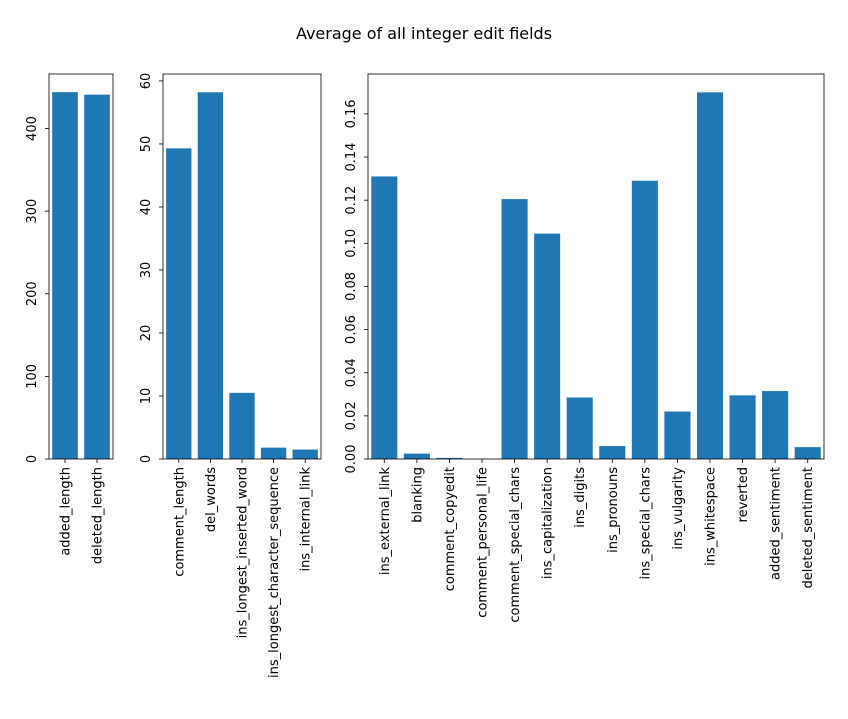 Image resolution: width=848 pixels, height=719 pixels. What do you see at coordinates (351, 286) in the screenshot?
I see `y-tick-label: 0.08` at bounding box center [351, 286].